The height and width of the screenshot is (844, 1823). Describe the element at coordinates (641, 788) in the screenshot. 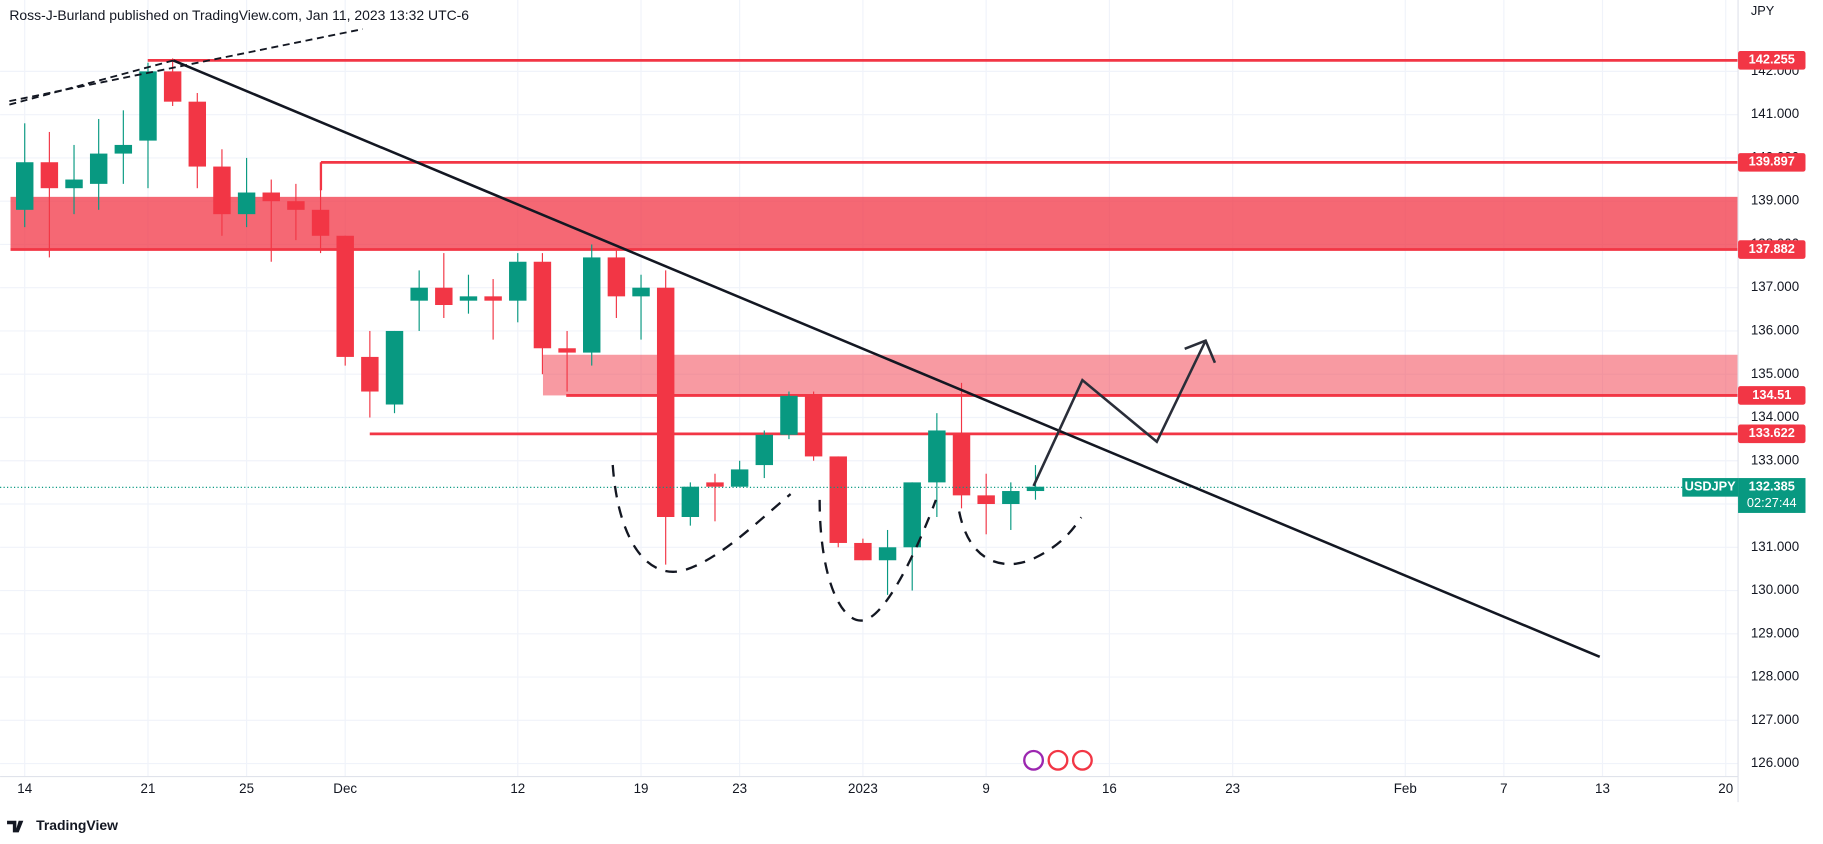

I see `x-tick-label: 19` at that location.